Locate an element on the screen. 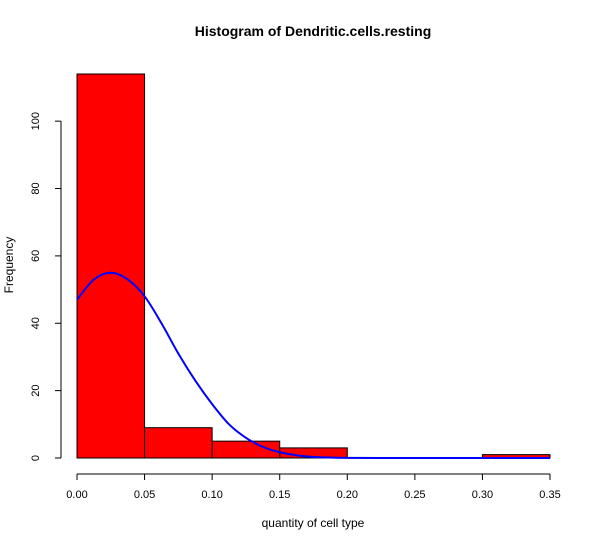 This screenshot has width=600, height=547. x-tick-label-2: 0.10 is located at coordinates (211, 495).